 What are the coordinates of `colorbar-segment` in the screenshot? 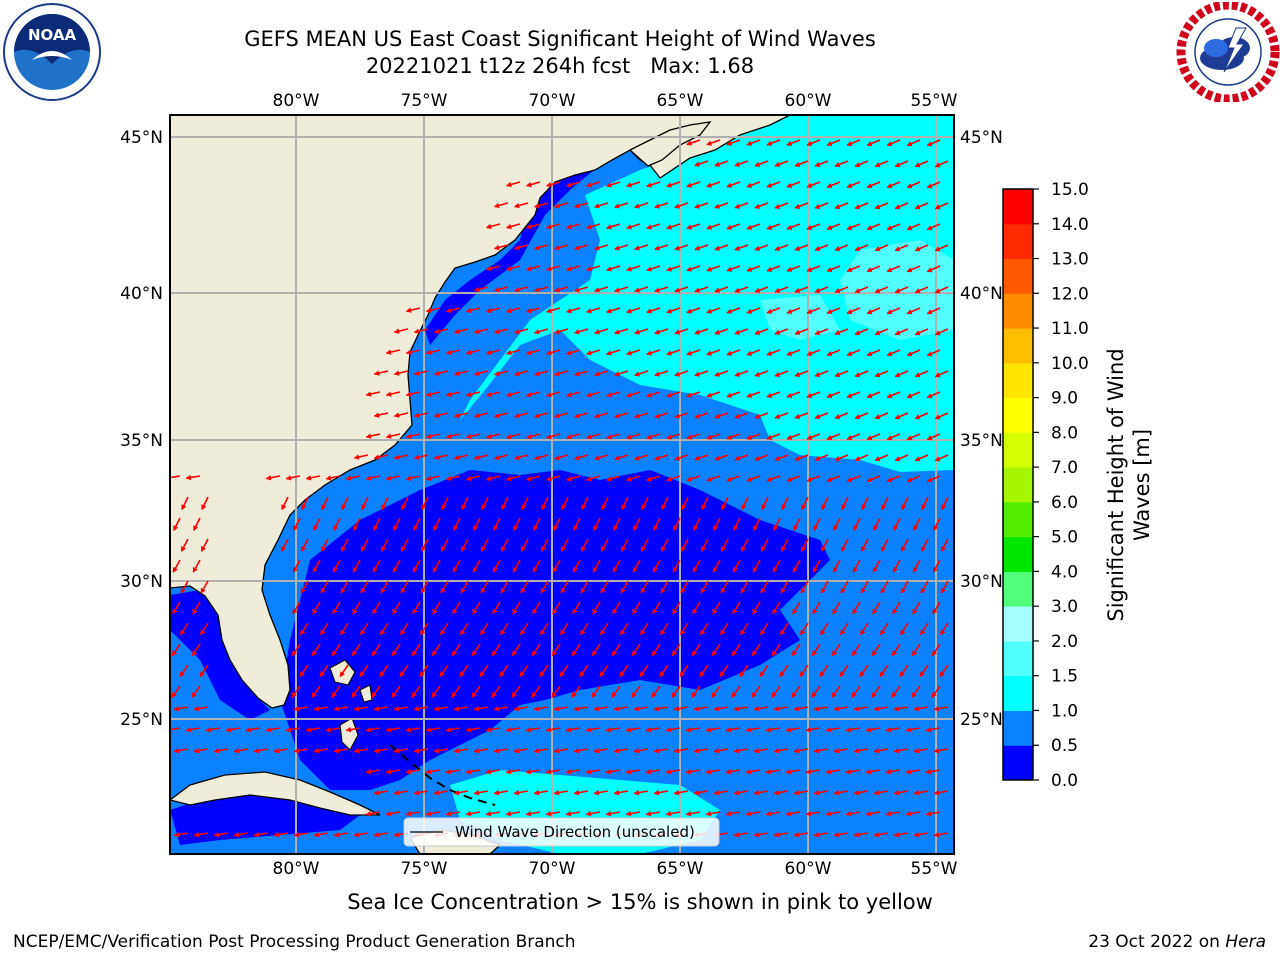 It's located at (1018, 380).